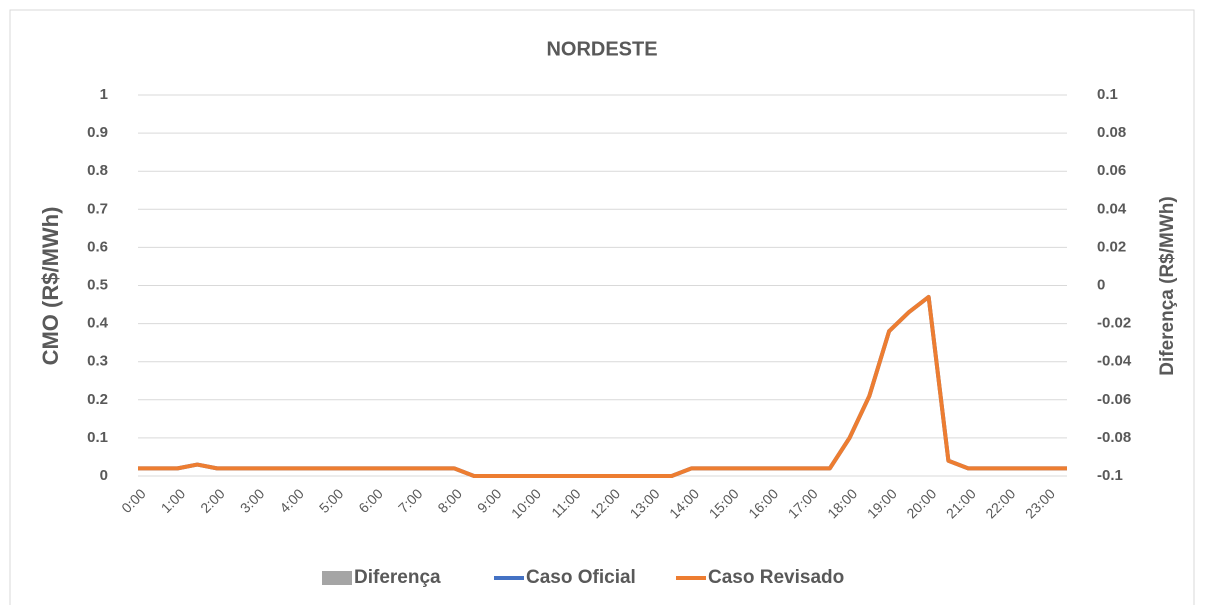  I want to click on y2-tick-label: -0.06, so click(1114, 399).